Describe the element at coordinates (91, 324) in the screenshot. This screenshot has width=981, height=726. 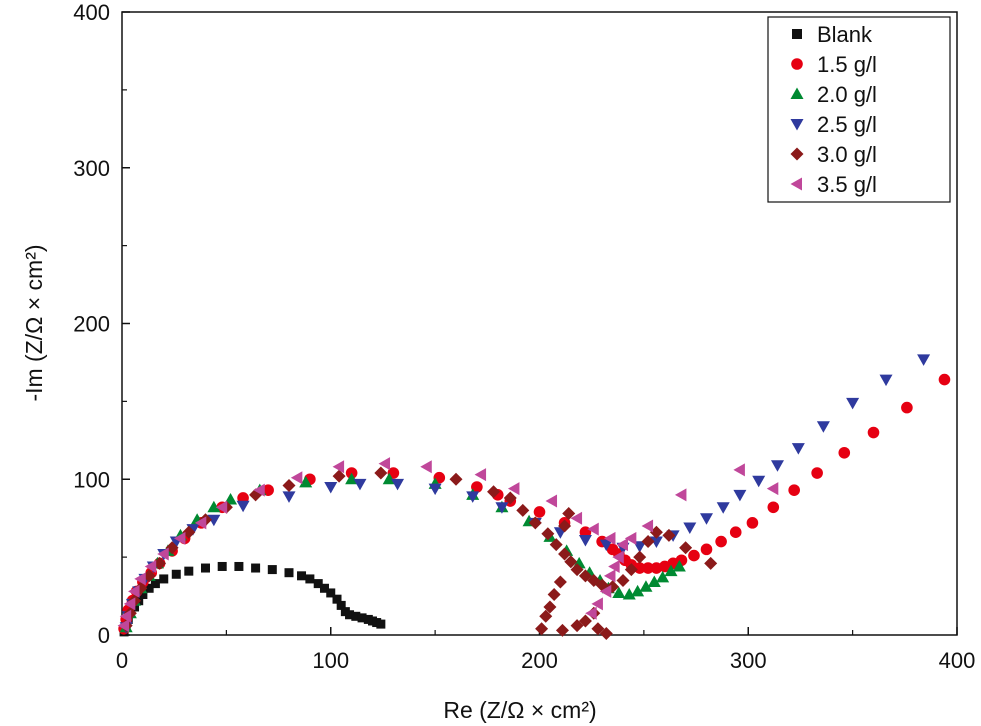
I see `y-tick-label: 200` at that location.